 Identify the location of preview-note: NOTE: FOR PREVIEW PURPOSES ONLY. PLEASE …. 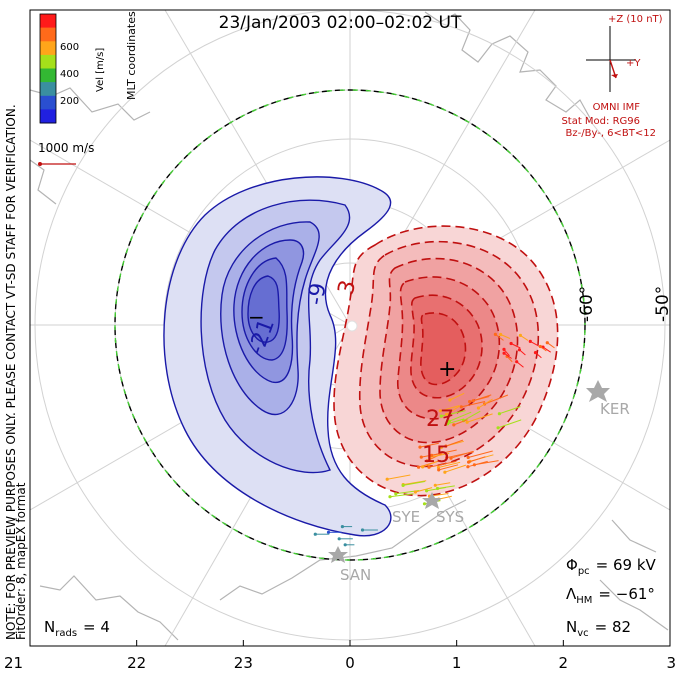
(11, 372).